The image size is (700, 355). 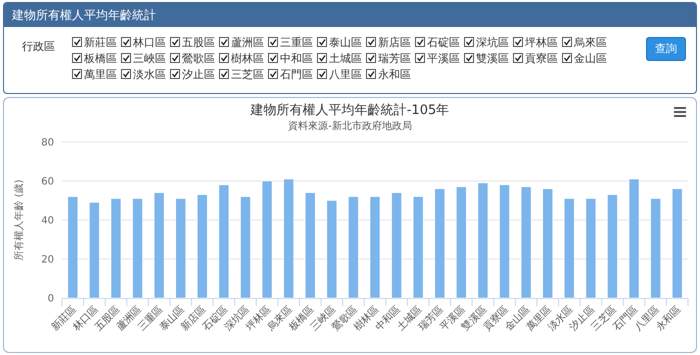 I want to click on y-axis-title: 所有權人年齡 (歲), so click(x=19, y=219).